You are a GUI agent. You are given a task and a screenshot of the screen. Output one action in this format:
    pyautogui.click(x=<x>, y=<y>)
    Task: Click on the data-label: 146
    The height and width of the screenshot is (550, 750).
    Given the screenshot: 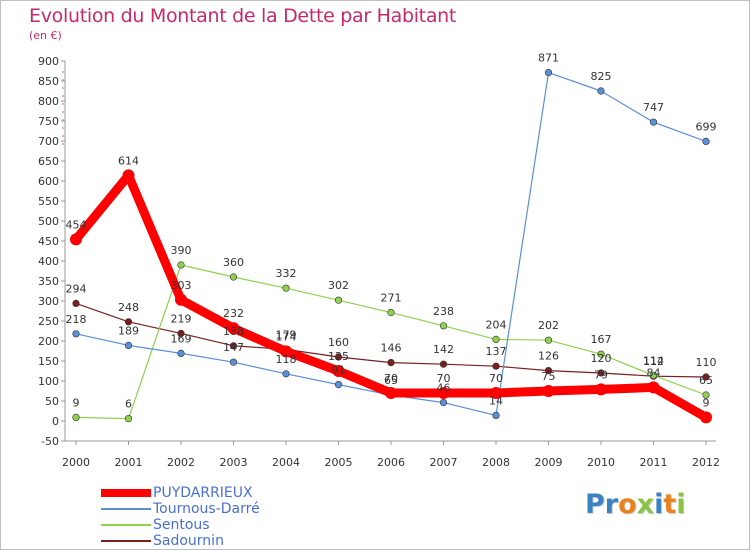 What is the action you would take?
    pyautogui.click(x=391, y=348)
    